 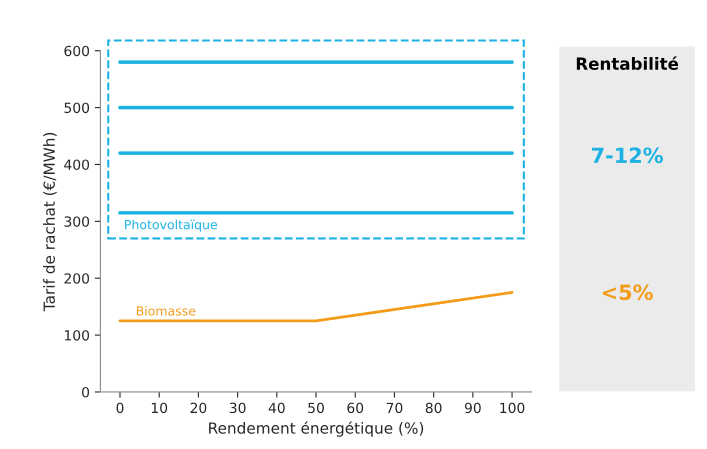 I want to click on x-tick-label: 100, so click(x=512, y=408).